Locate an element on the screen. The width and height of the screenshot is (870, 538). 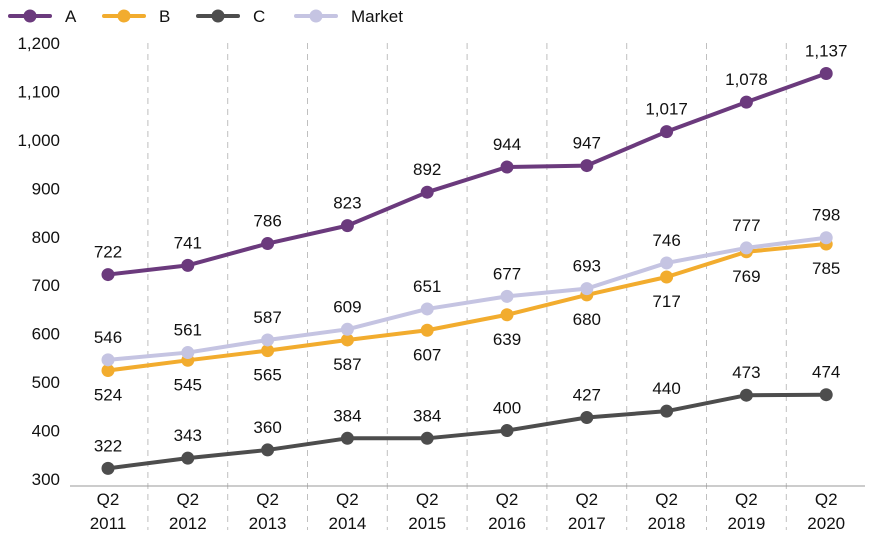
data-label-b: 680 is located at coordinates (587, 319).